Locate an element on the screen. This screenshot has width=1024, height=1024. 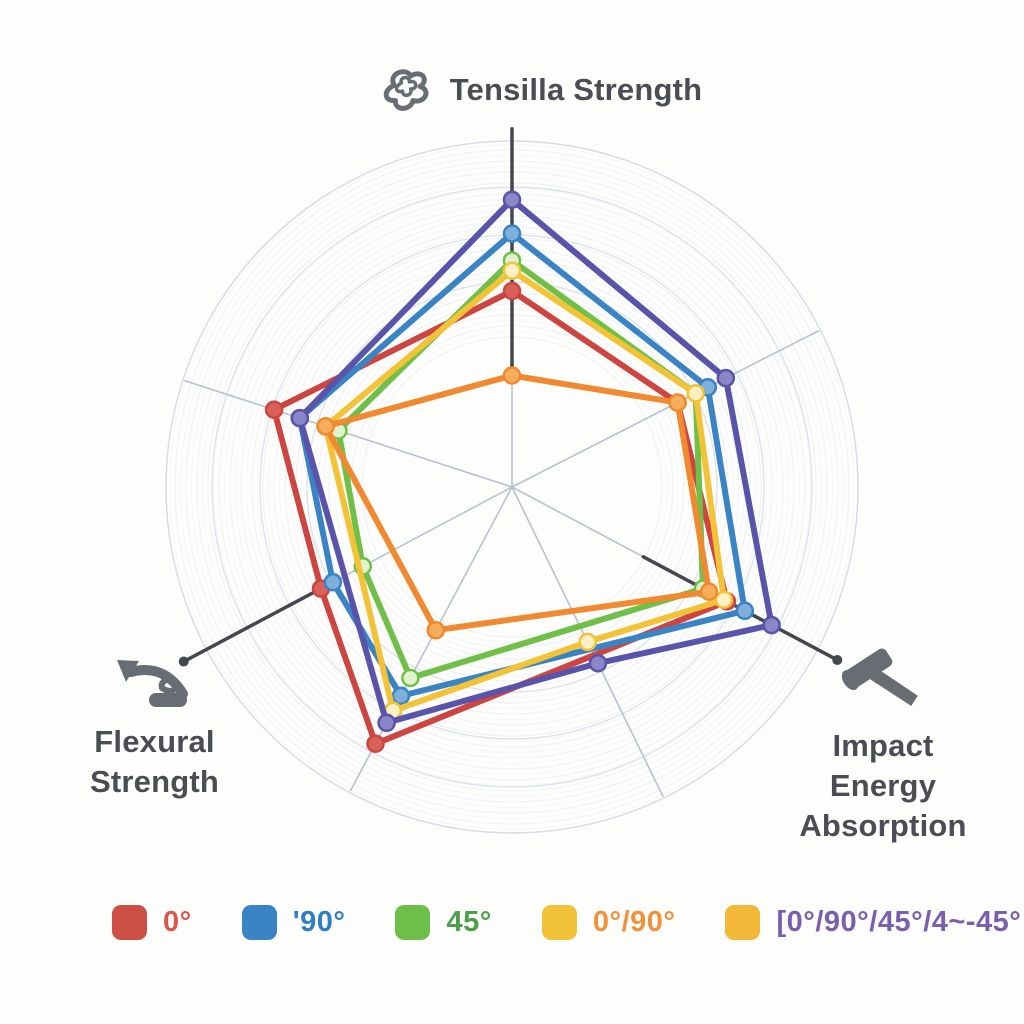
axis-label-tensile: Tensilla Strength is located at coordinates (540, 90).